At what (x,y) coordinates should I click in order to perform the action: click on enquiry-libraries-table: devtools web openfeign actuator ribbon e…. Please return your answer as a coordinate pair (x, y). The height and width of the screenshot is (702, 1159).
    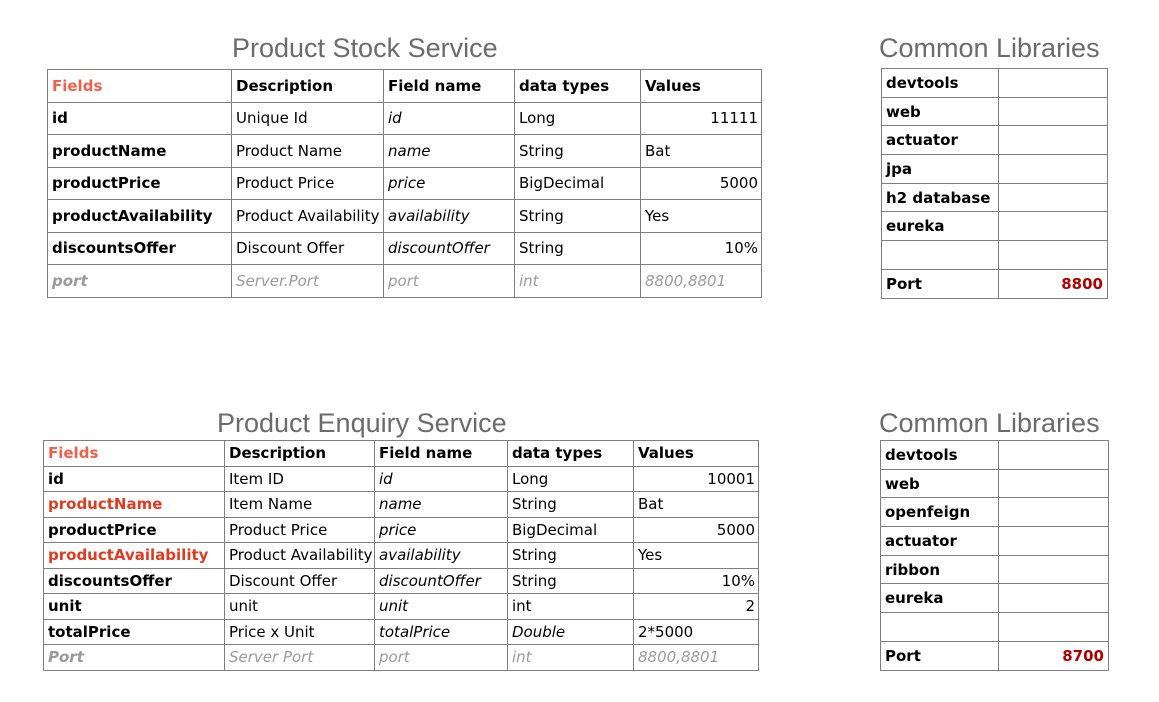
    Looking at the image, I should click on (994, 555).